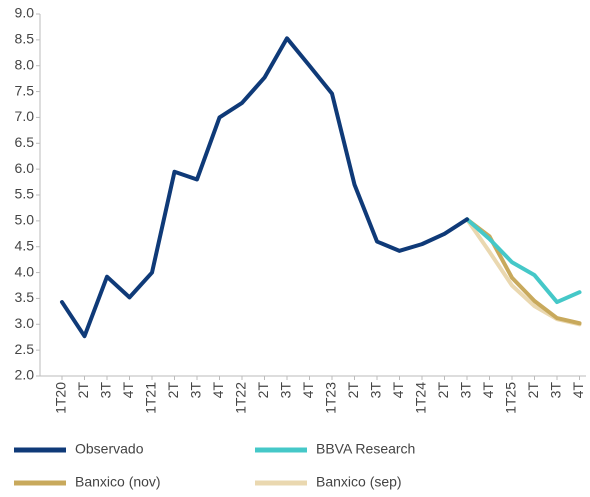 This screenshot has height=497, width=590. Describe the element at coordinates (151, 398) in the screenshot. I see `x-tick-label: 1T21` at that location.